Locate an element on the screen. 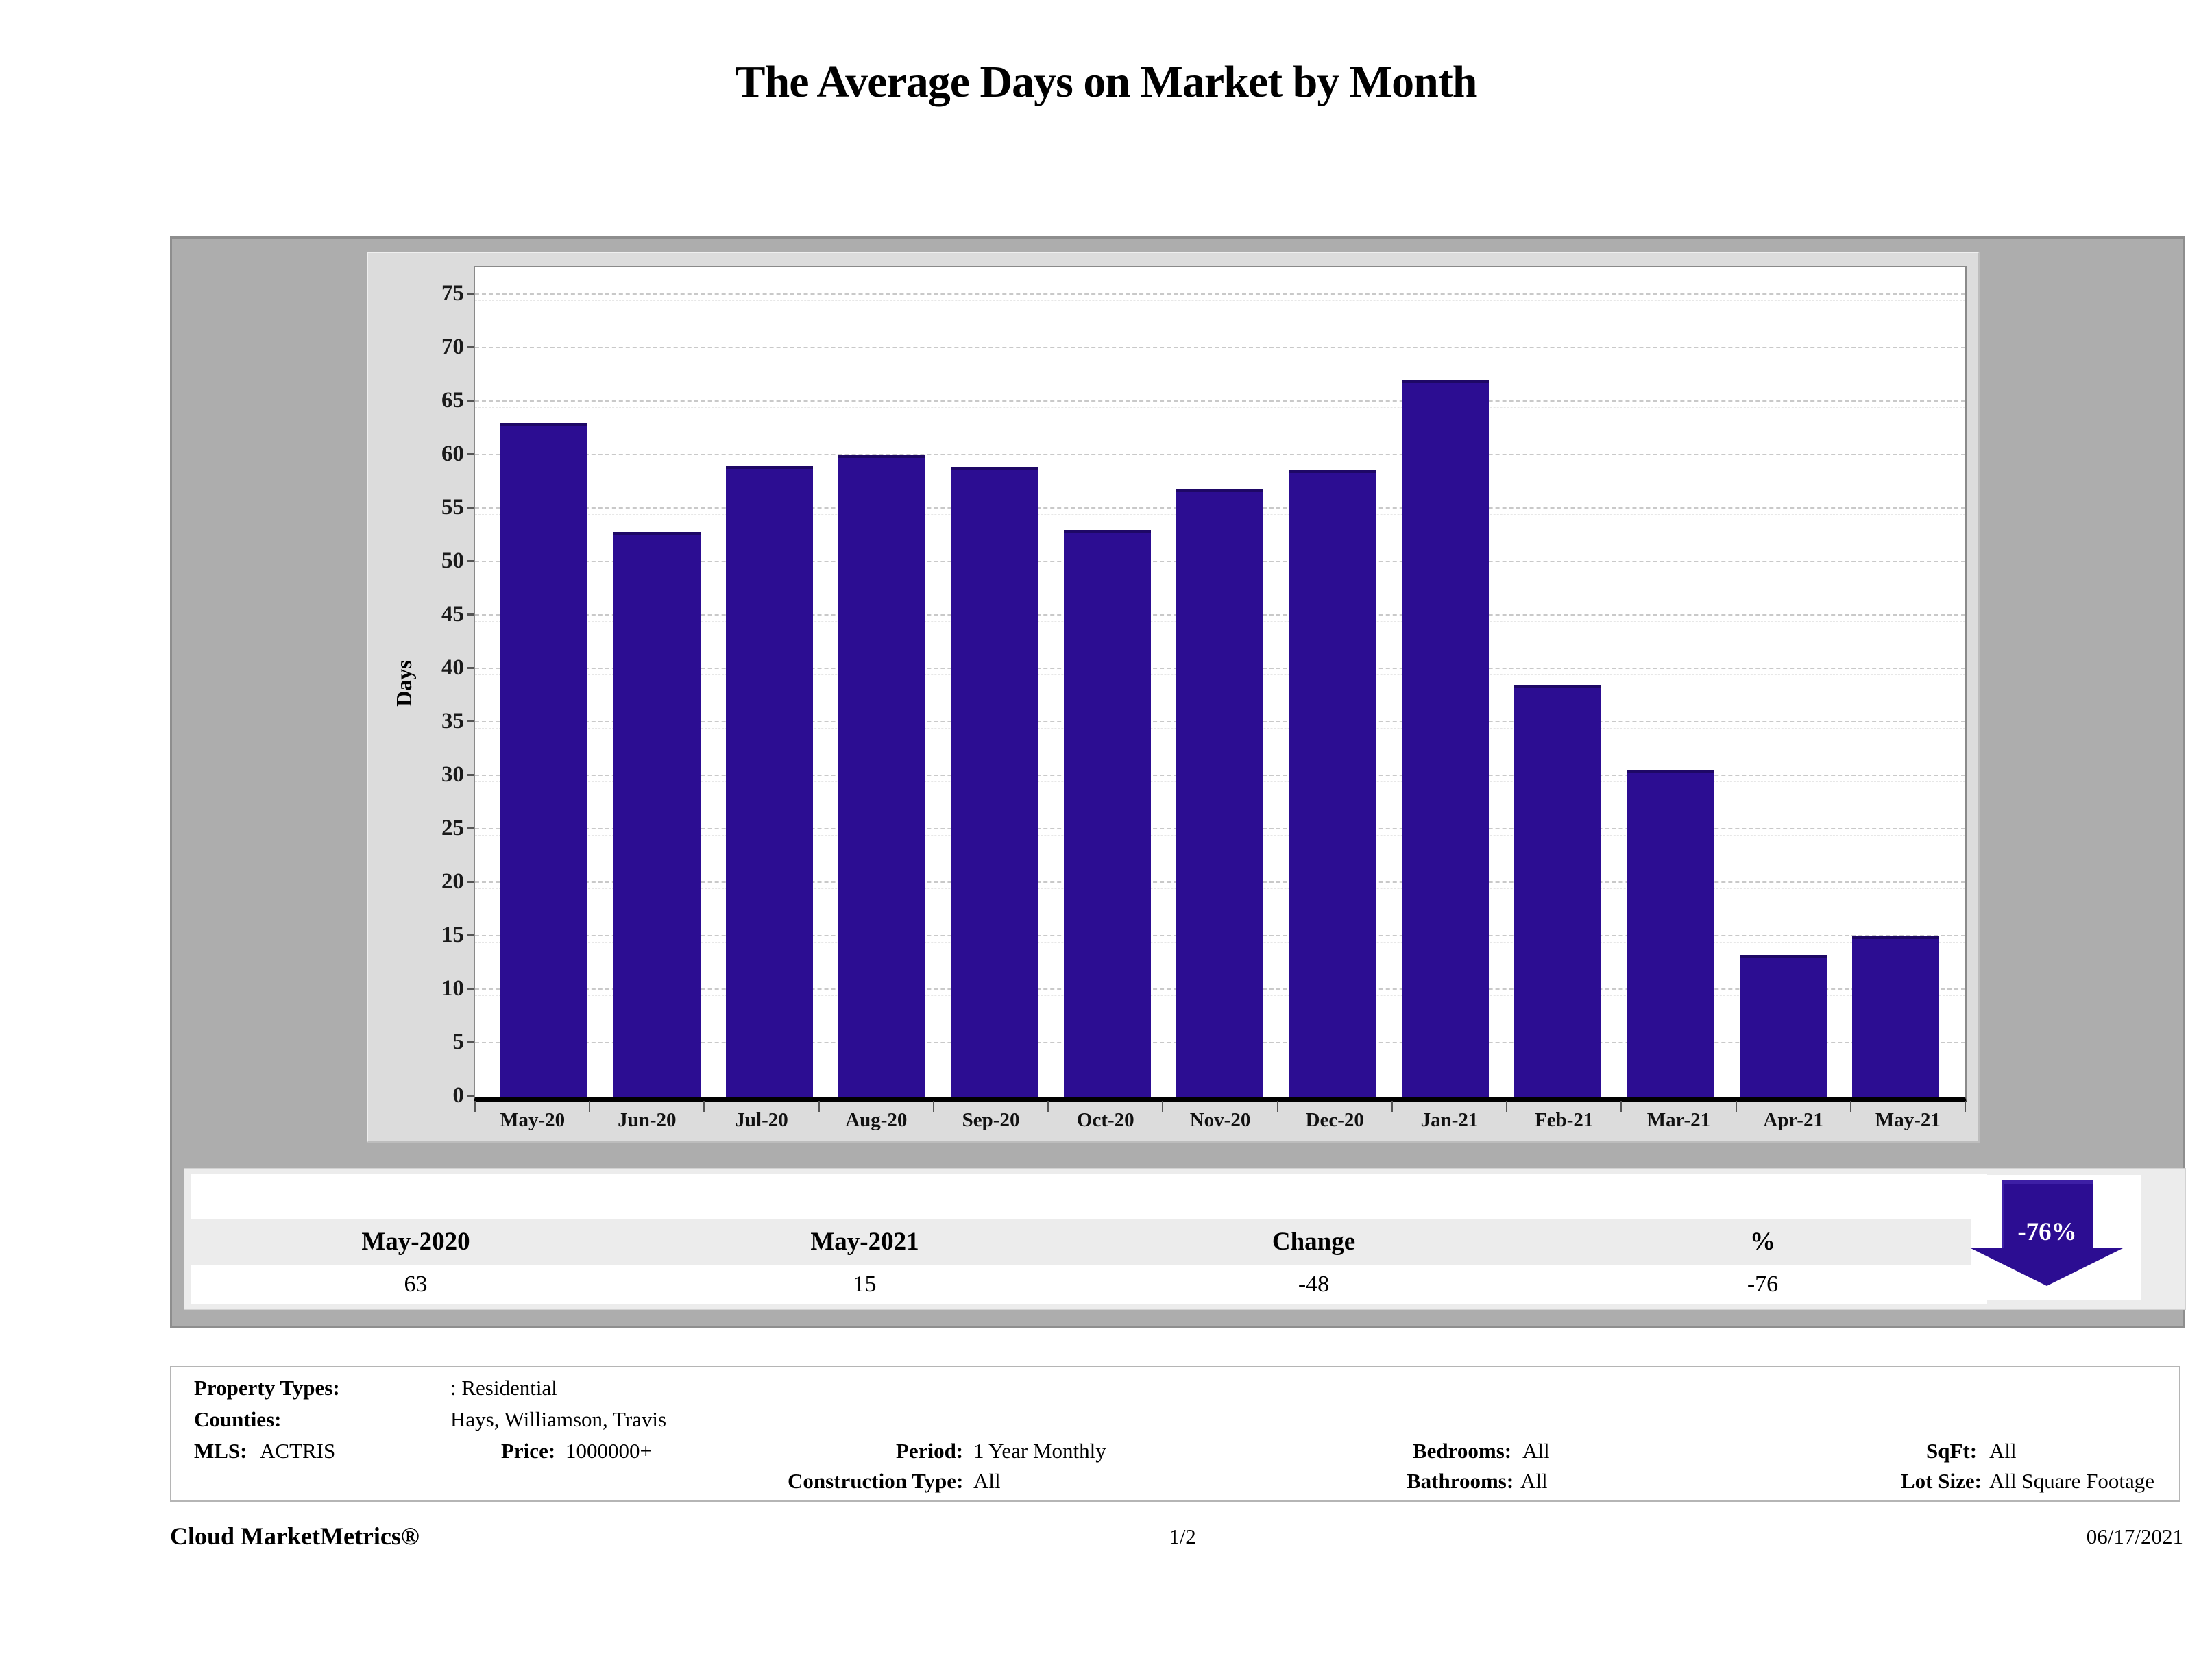  y-tick-label: 65 is located at coordinates (452, 400).